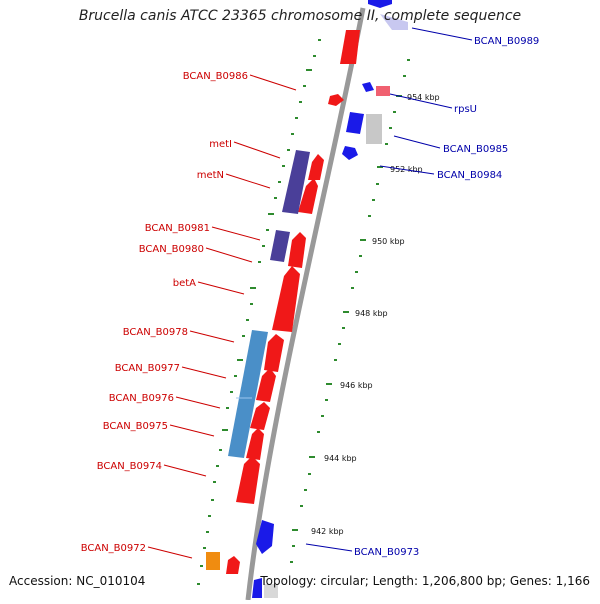  What do you see at coordinates (506, 41) in the screenshot?
I see `gene-label: BCAN_B0989` at bounding box center [506, 41].